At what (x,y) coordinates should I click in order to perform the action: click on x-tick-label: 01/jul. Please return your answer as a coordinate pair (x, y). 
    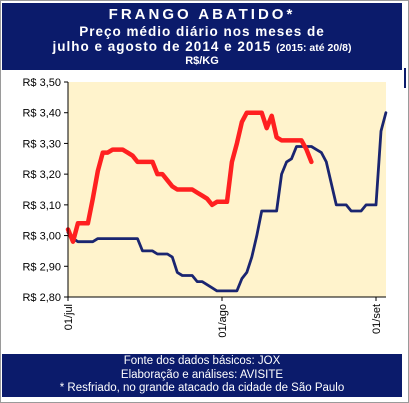
    Looking at the image, I should click on (69, 317).